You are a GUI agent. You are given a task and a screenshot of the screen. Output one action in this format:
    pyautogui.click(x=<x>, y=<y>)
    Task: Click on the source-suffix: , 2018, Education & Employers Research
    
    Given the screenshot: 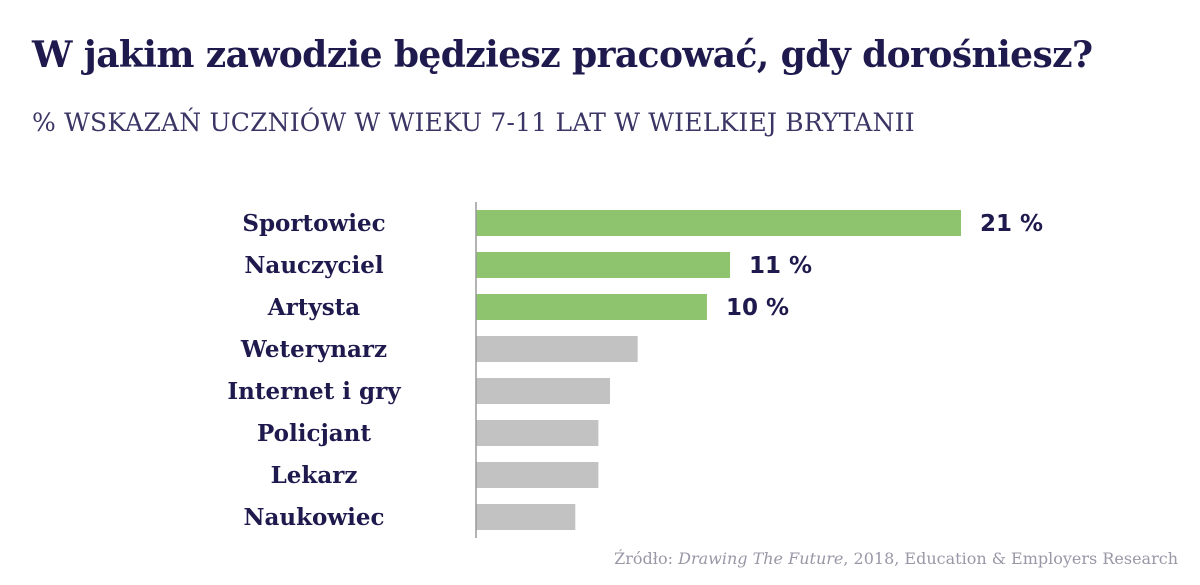 What is the action you would take?
    pyautogui.click(x=1010, y=558)
    